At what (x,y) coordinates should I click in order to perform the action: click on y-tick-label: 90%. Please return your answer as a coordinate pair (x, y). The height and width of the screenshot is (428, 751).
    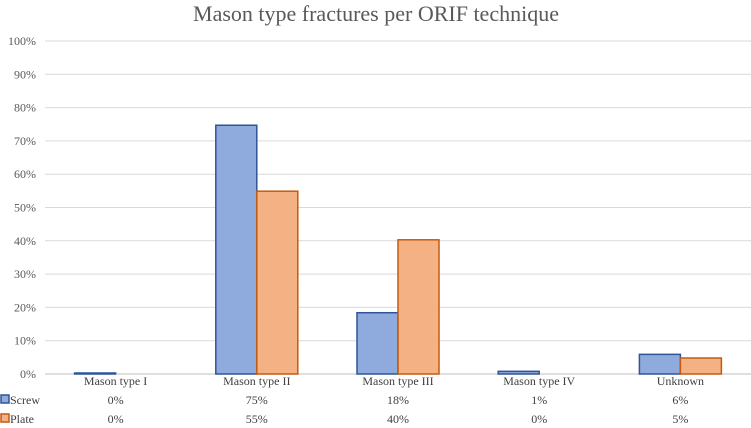
    Looking at the image, I should click on (25, 74).